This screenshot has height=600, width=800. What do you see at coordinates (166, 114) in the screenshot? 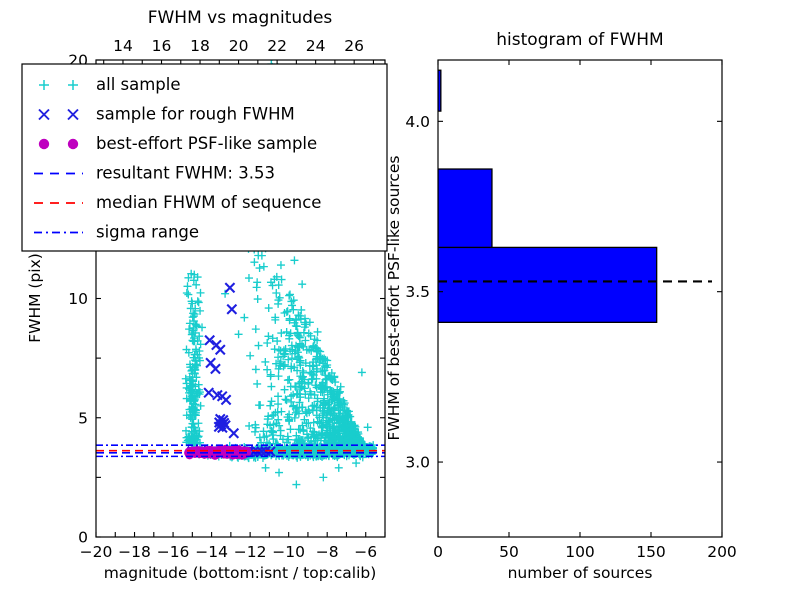
I see `legend-item: sample for rough FWHM` at bounding box center [166, 114].